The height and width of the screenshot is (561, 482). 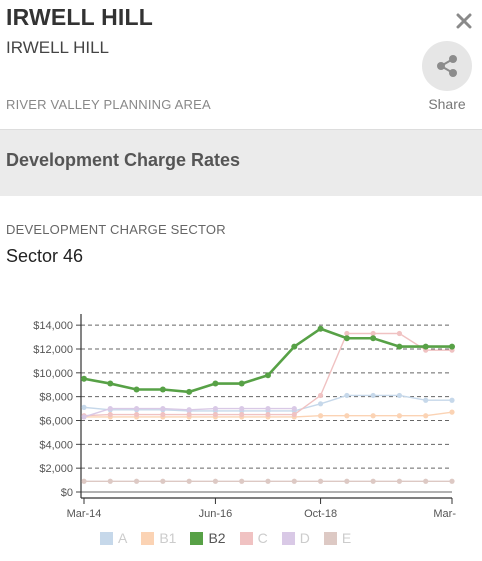 I want to click on legend-label: B2, so click(x=217, y=538).